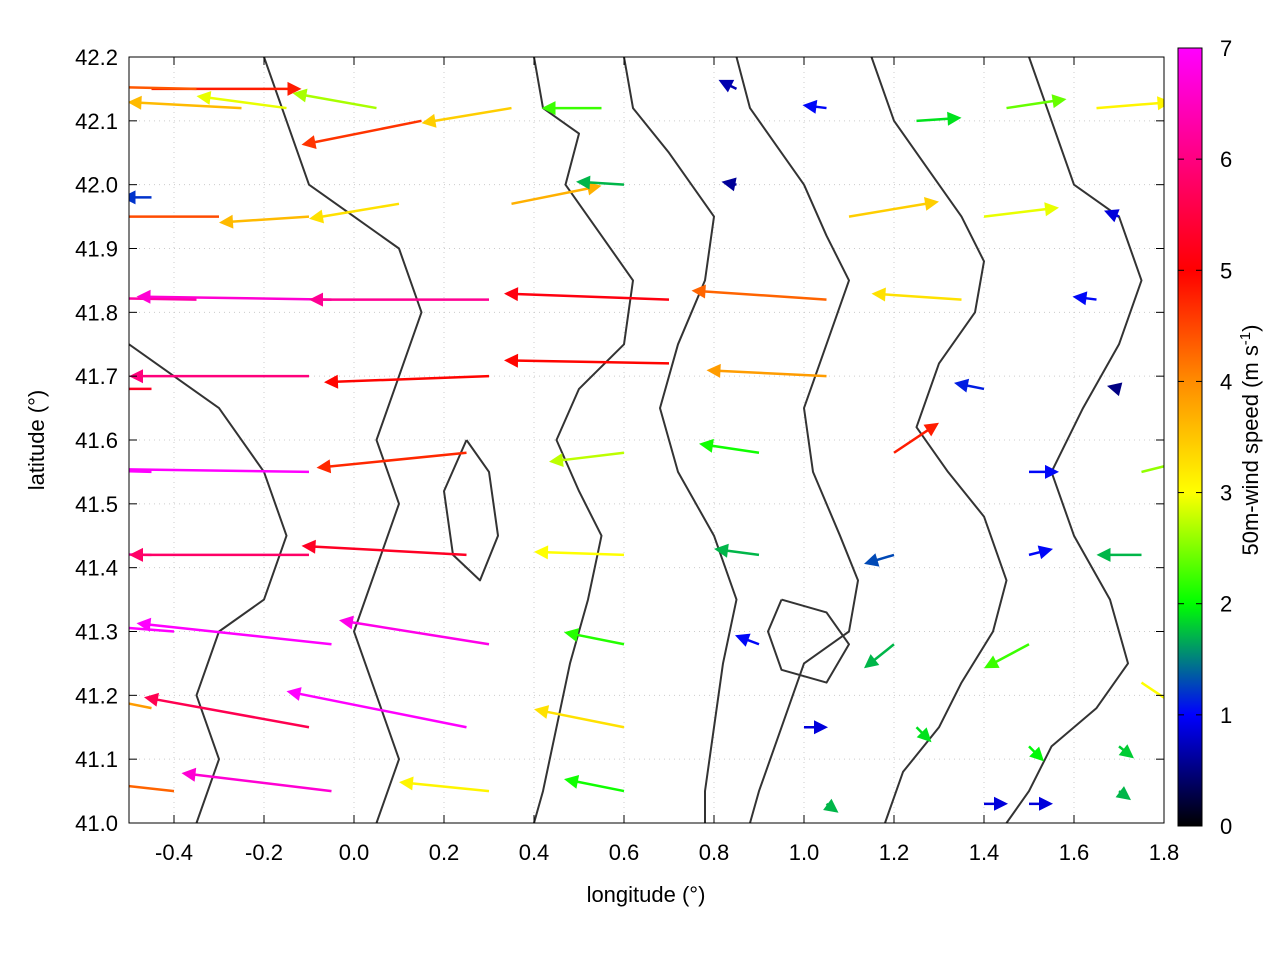 The image size is (1280, 965). I want to click on y-tick-label: 41.2, so click(96, 695).